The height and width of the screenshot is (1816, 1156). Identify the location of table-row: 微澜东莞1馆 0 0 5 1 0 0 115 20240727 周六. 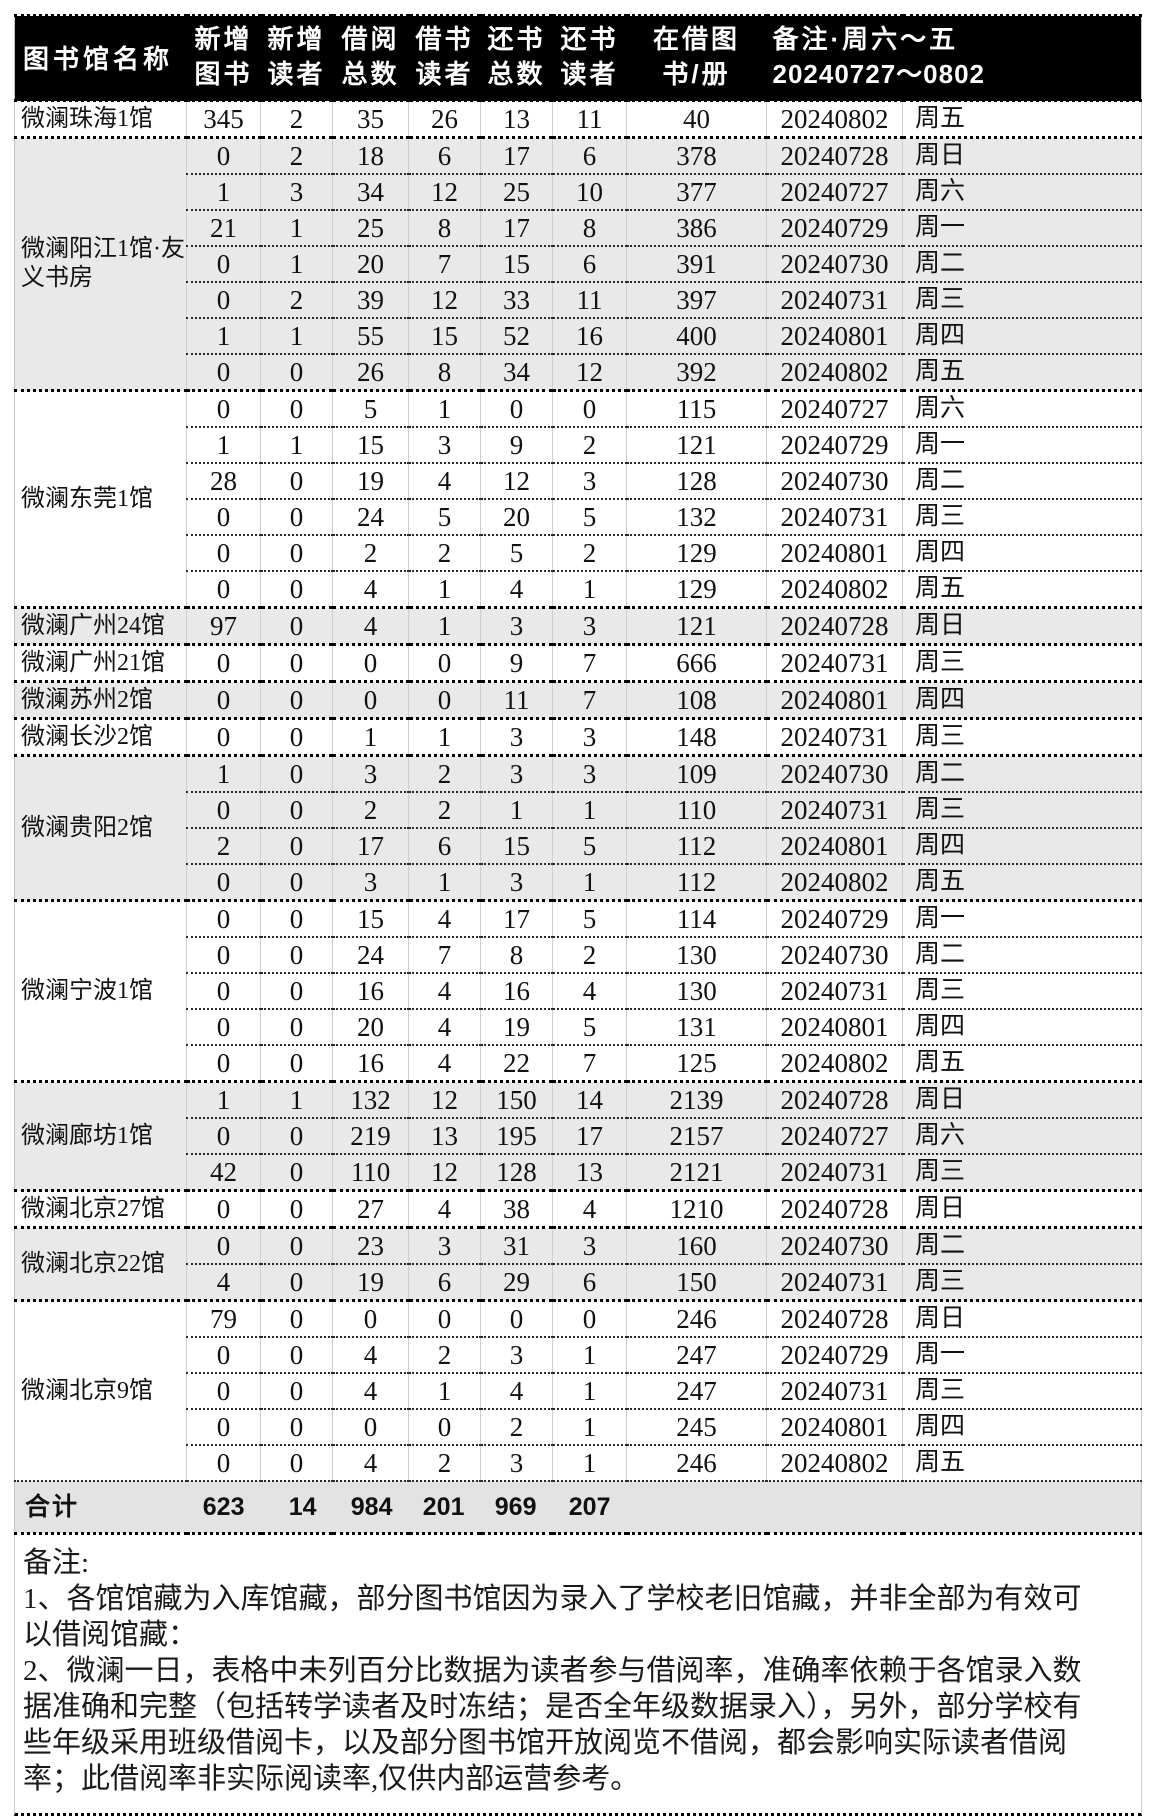
(578, 498).